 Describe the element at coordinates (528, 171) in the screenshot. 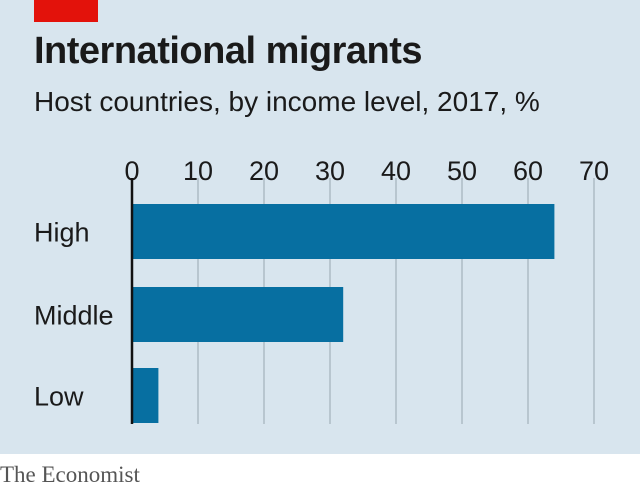

I see `x-tick-label: 60` at that location.